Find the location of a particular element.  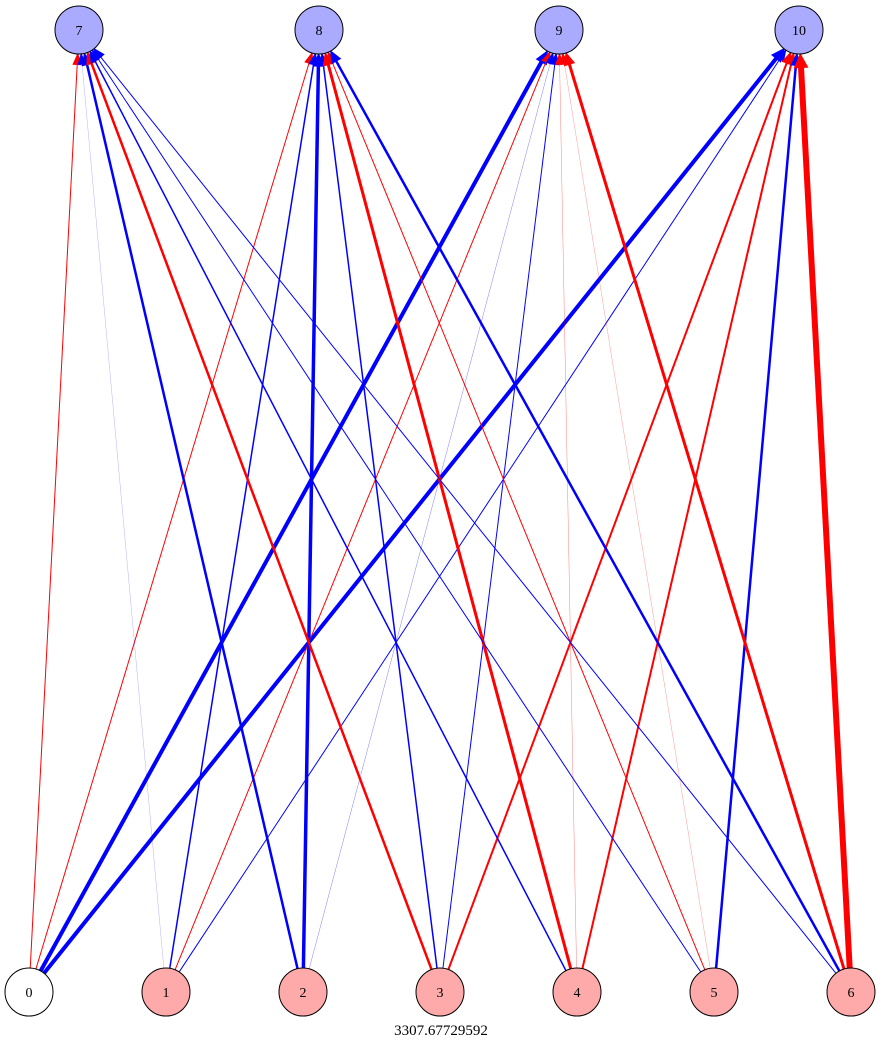

output-node-10-label: 10 is located at coordinates (799, 31).